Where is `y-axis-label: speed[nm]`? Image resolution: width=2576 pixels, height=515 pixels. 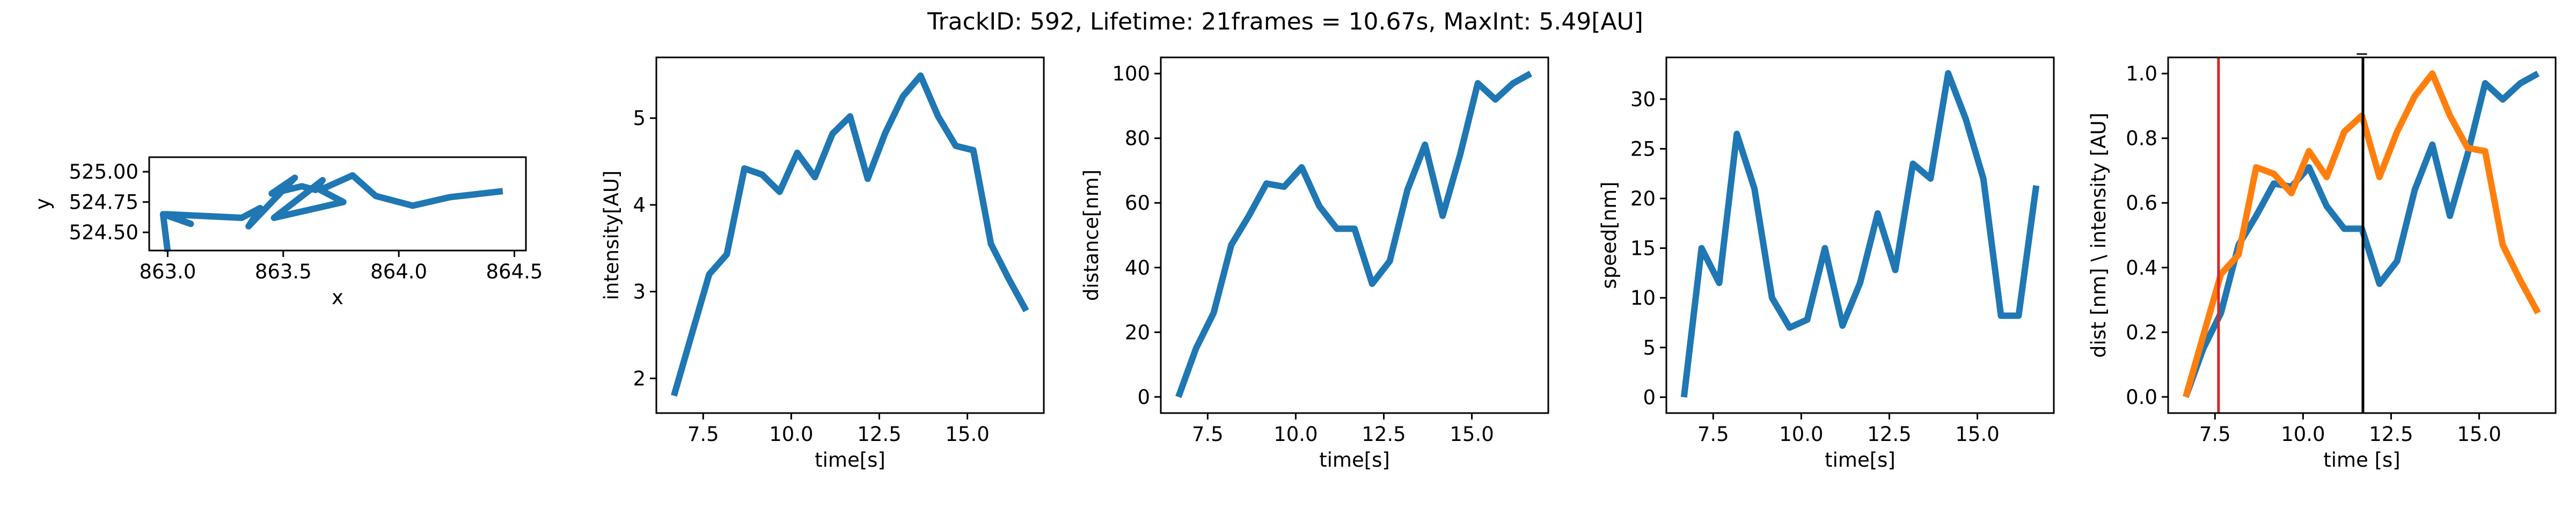
y-axis-label: speed[nm] is located at coordinates (1609, 235).